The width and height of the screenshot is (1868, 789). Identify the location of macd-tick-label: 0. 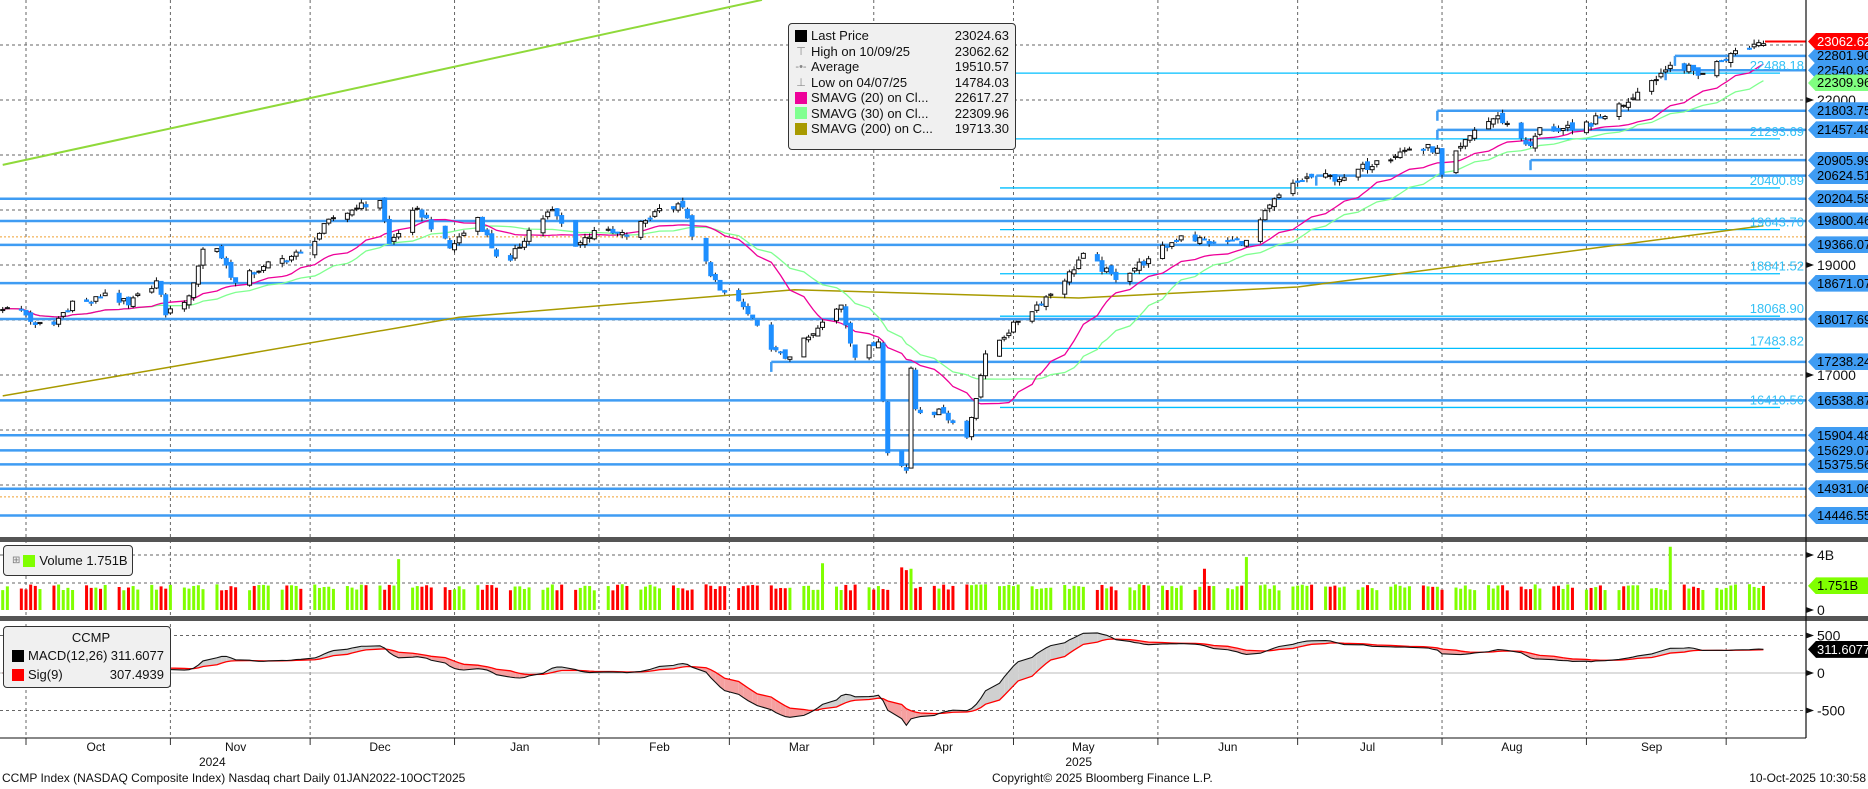
(1821, 673).